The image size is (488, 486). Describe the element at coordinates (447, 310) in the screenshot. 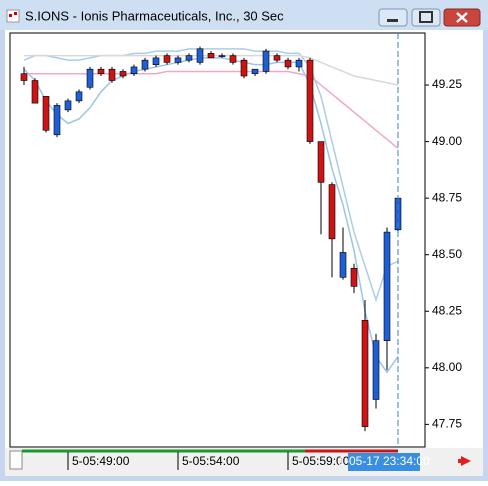

I see `y-tick-label: 48.25` at that location.